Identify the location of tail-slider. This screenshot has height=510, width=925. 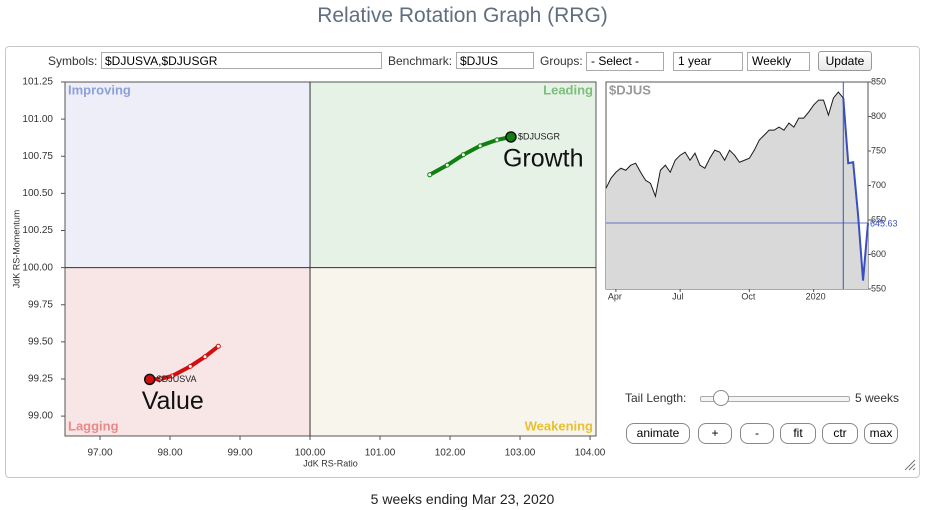
(775, 399).